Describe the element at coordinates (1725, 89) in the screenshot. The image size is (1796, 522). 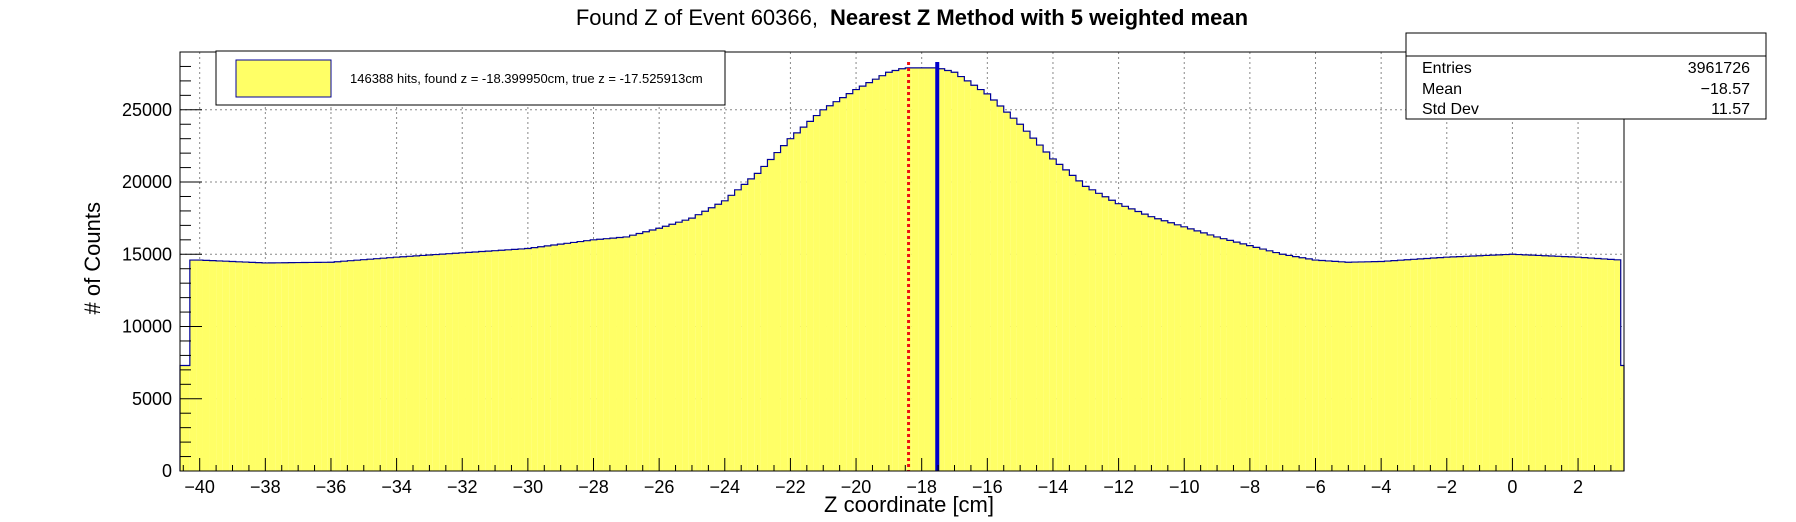
I see `stats-mean-value: −18.57` at that location.